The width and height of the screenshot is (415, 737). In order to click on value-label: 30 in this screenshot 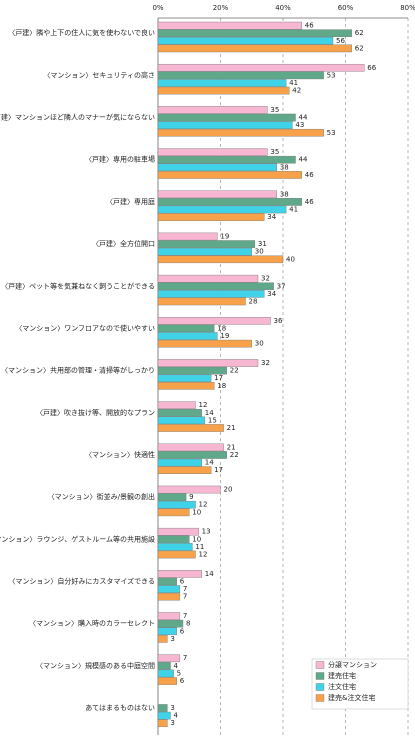, I will do `click(259, 344)`.